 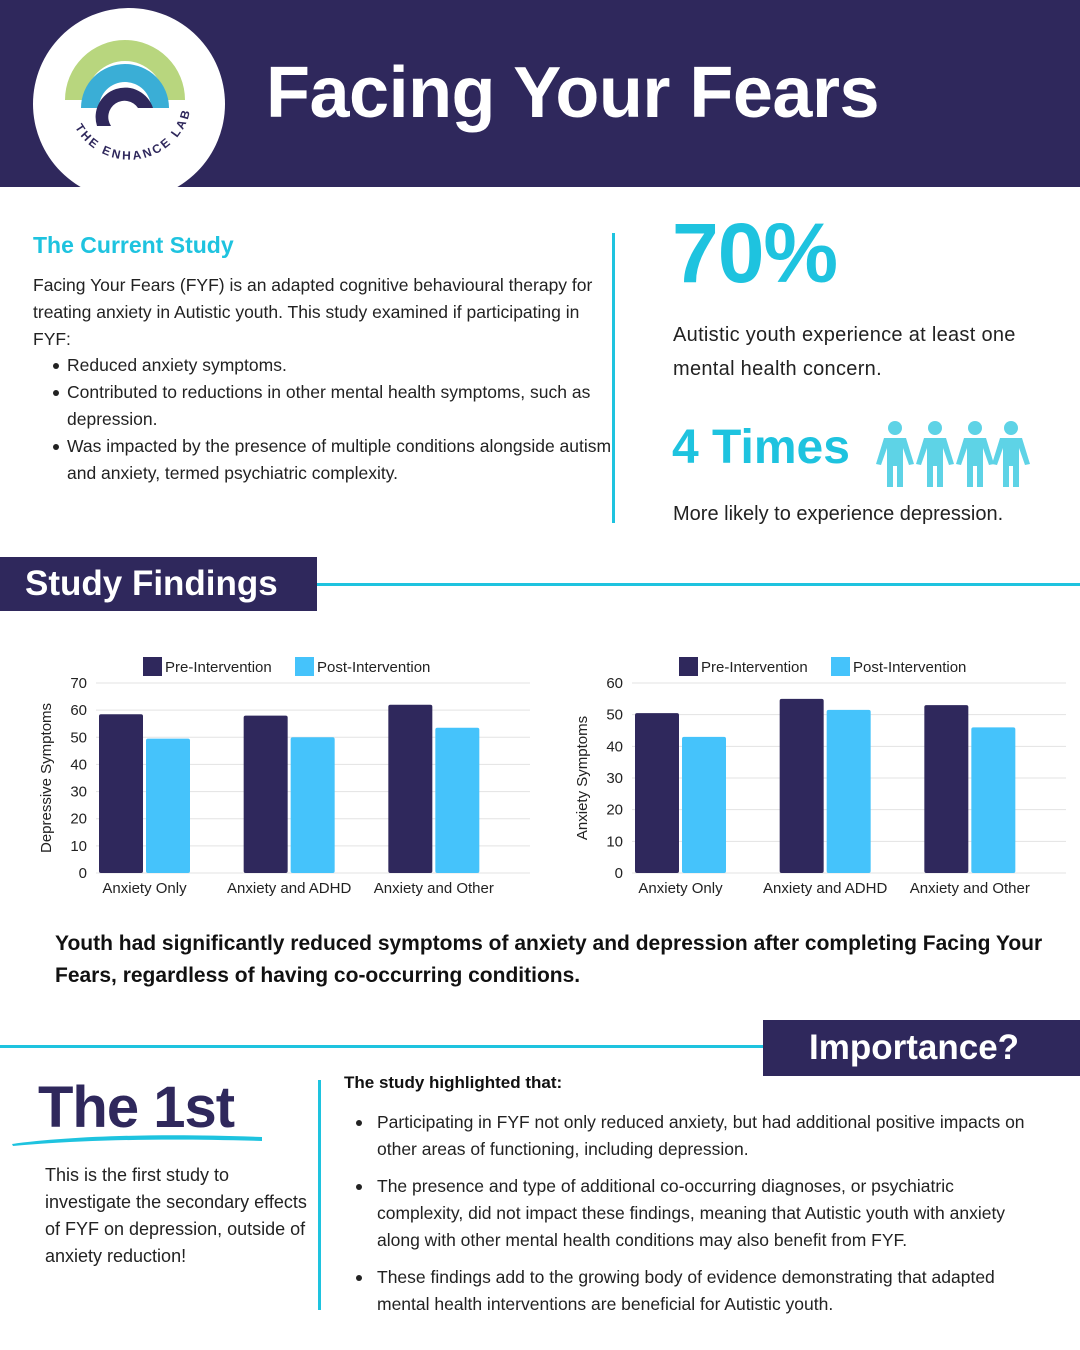 I want to click on importance-banner: Importance?, so click(x=921, y=1048).